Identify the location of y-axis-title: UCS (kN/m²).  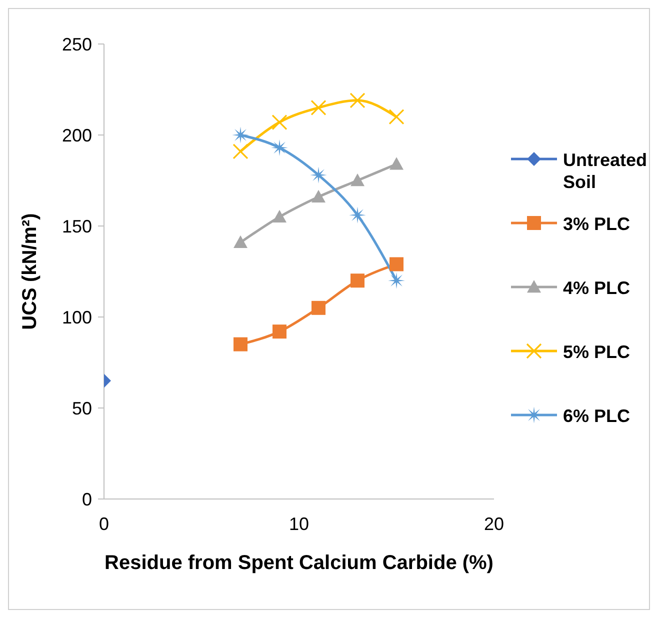
(30, 271).